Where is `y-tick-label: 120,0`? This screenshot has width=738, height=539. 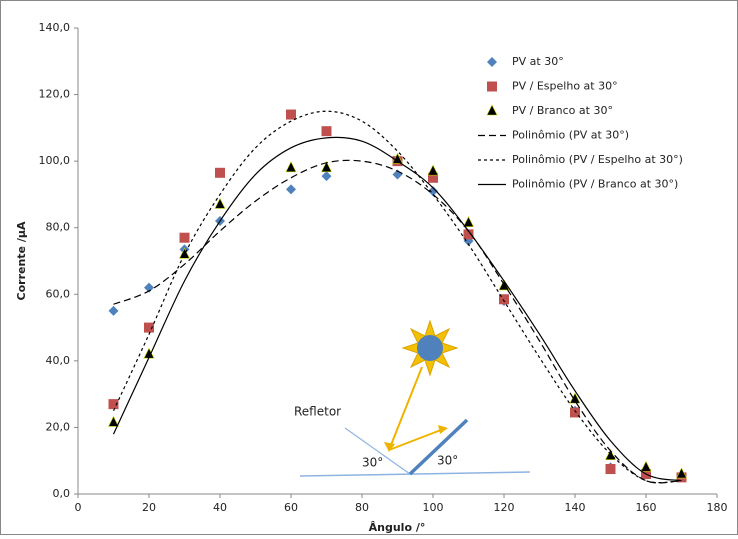
y-tick-label: 120,0 is located at coordinates (55, 94).